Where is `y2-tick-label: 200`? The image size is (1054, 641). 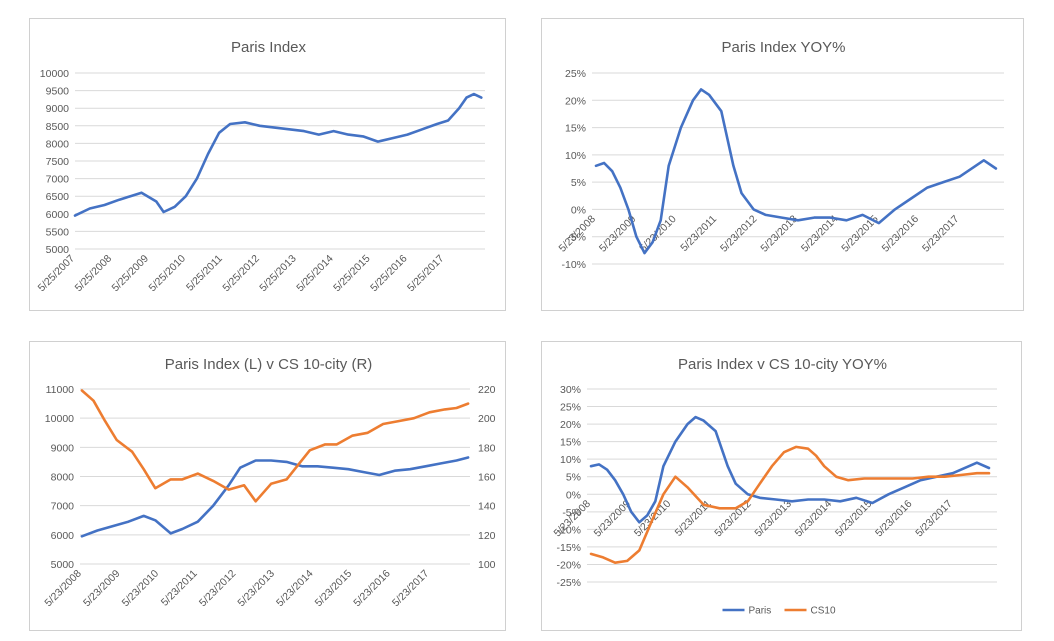
y2-tick-label: 200 is located at coordinates (487, 419).